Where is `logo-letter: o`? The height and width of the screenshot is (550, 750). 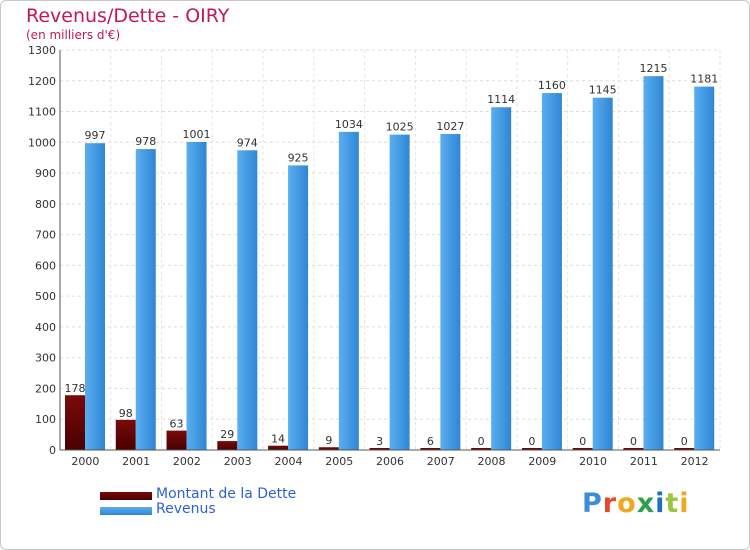 logo-letter: o is located at coordinates (627, 503).